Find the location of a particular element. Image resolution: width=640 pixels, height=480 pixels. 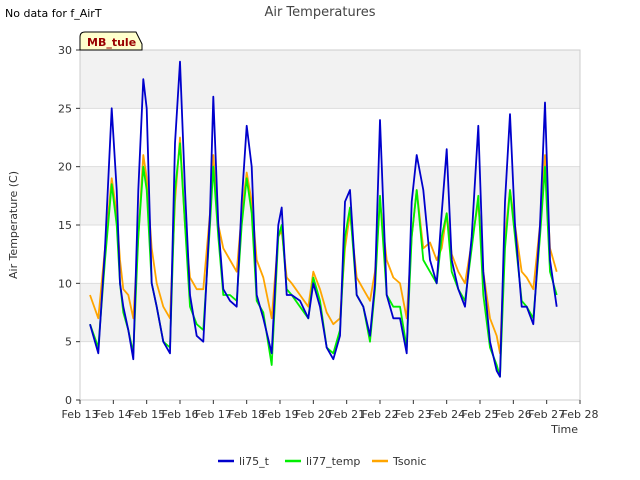

x-tick-label: Feb 20 is located at coordinates (313, 414).